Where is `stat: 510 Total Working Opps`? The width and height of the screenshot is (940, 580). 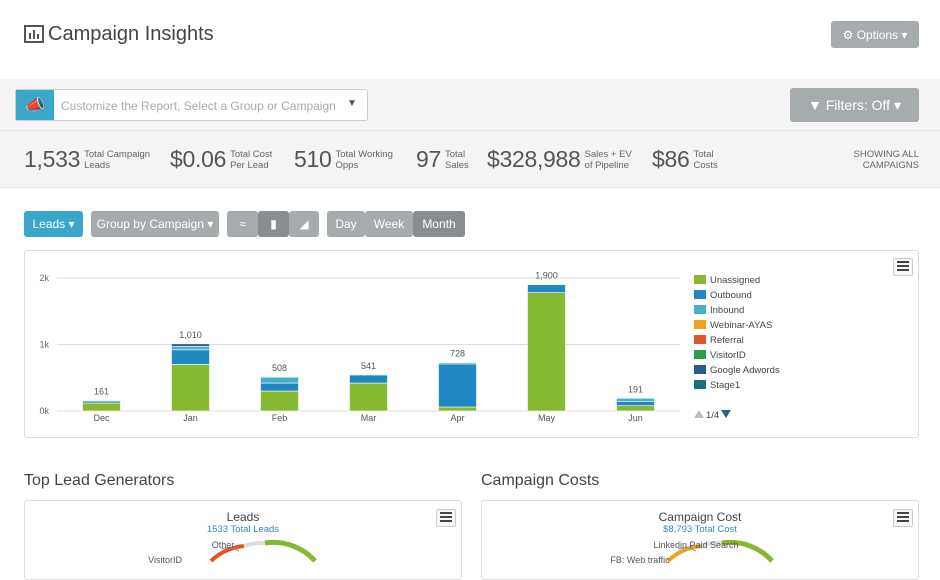 stat: 510 Total Working Opps is located at coordinates (345, 159).